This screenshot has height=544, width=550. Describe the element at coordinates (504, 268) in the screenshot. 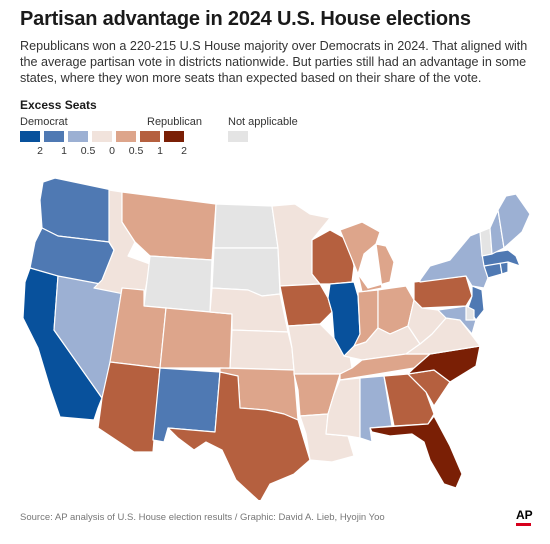

I see `state-ri` at that location.